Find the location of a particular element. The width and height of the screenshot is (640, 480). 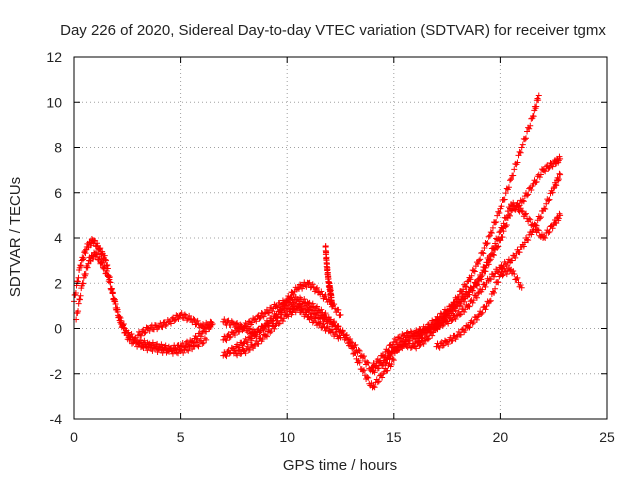

y-tick-label: -4 is located at coordinates (56, 419).